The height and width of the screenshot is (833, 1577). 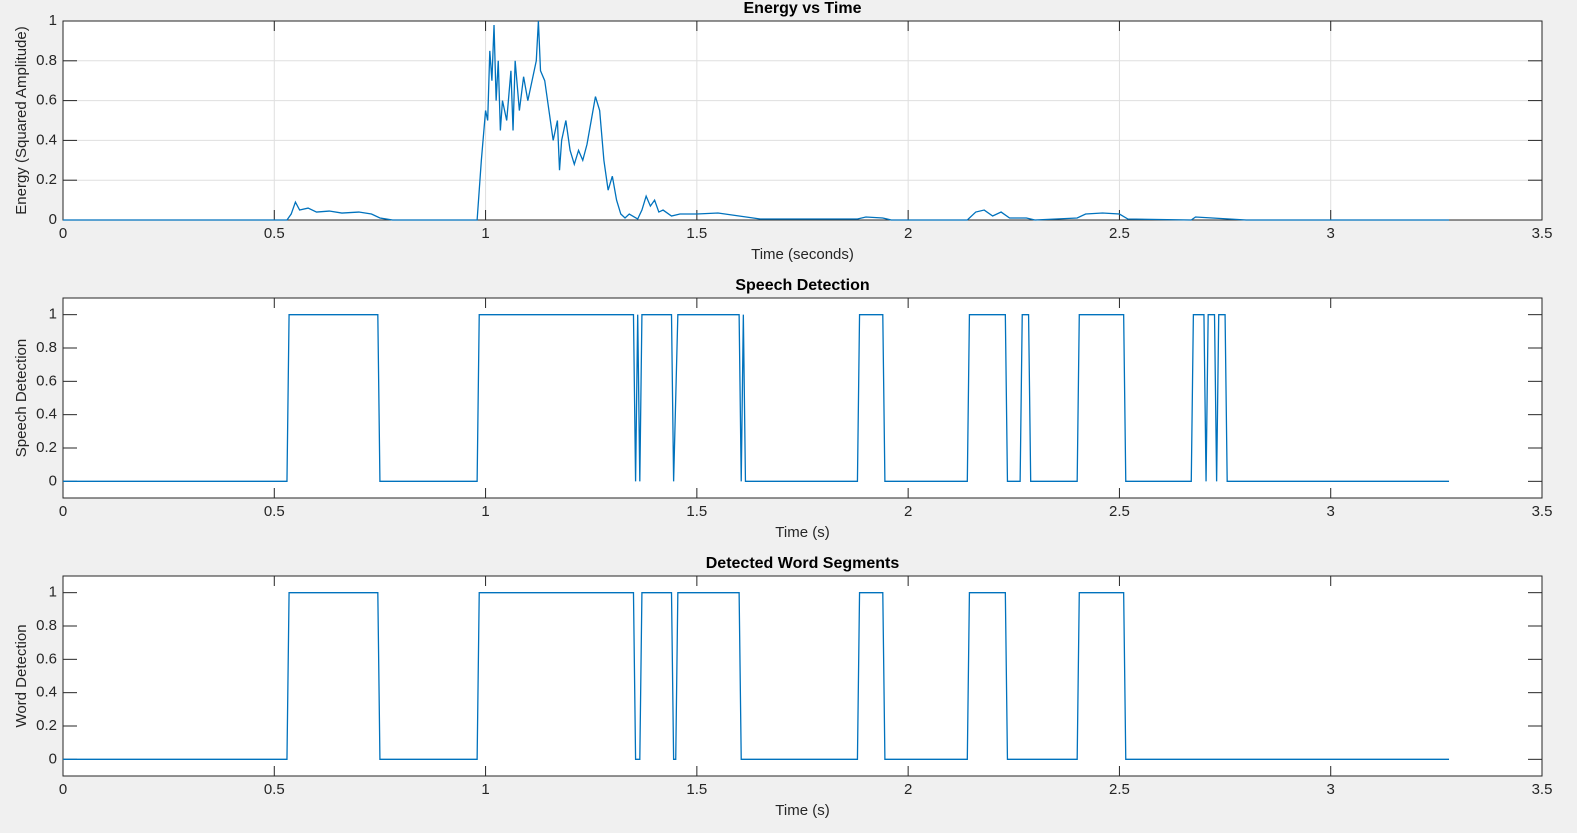 I want to click on y-axis-label: Word Detection, so click(x=21, y=675).